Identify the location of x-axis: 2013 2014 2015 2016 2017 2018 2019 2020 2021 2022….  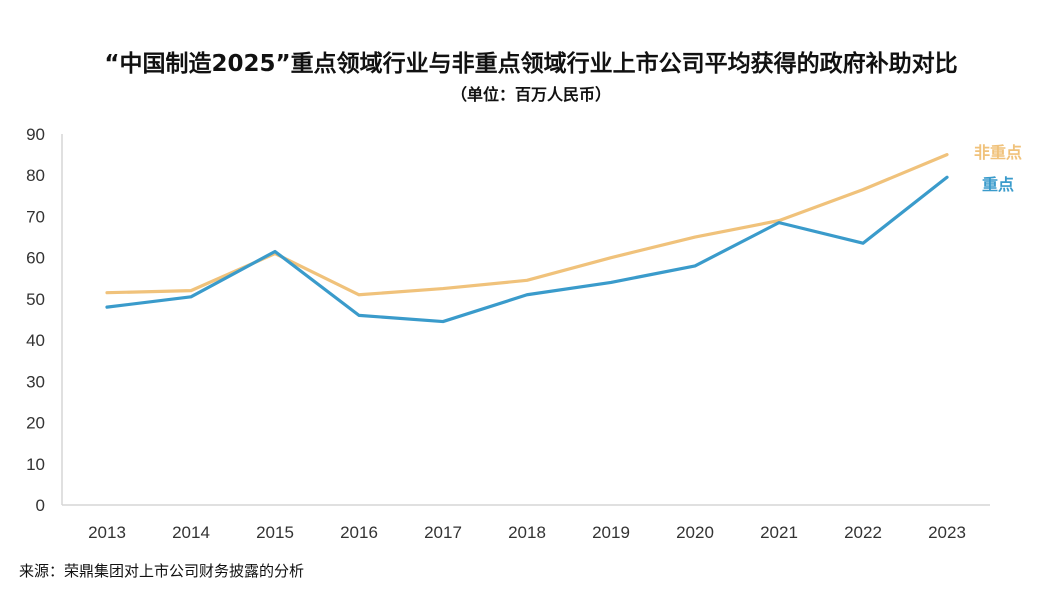
(527, 532).